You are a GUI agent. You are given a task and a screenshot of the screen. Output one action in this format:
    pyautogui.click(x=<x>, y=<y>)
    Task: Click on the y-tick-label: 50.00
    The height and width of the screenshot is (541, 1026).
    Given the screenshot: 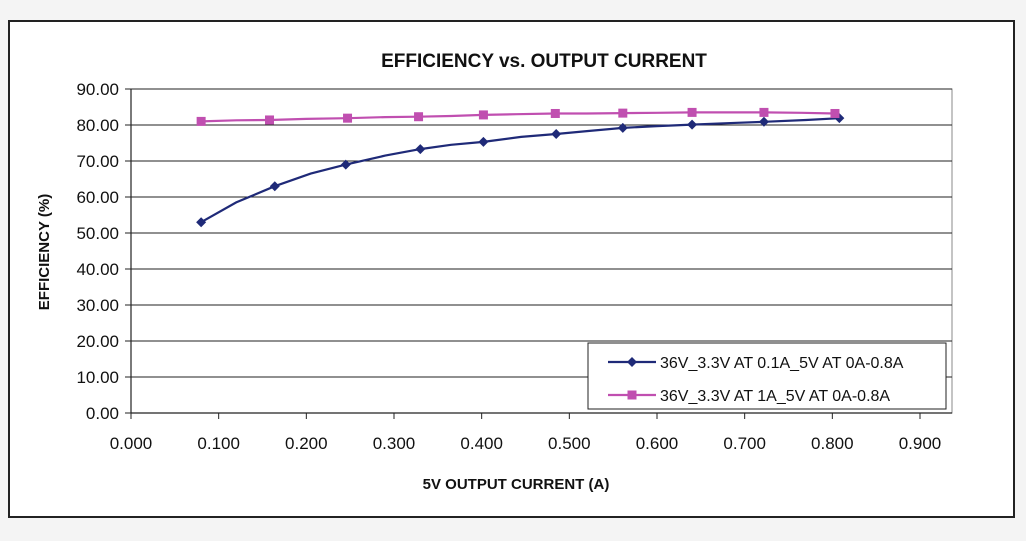 What is the action you would take?
    pyautogui.click(x=97, y=233)
    